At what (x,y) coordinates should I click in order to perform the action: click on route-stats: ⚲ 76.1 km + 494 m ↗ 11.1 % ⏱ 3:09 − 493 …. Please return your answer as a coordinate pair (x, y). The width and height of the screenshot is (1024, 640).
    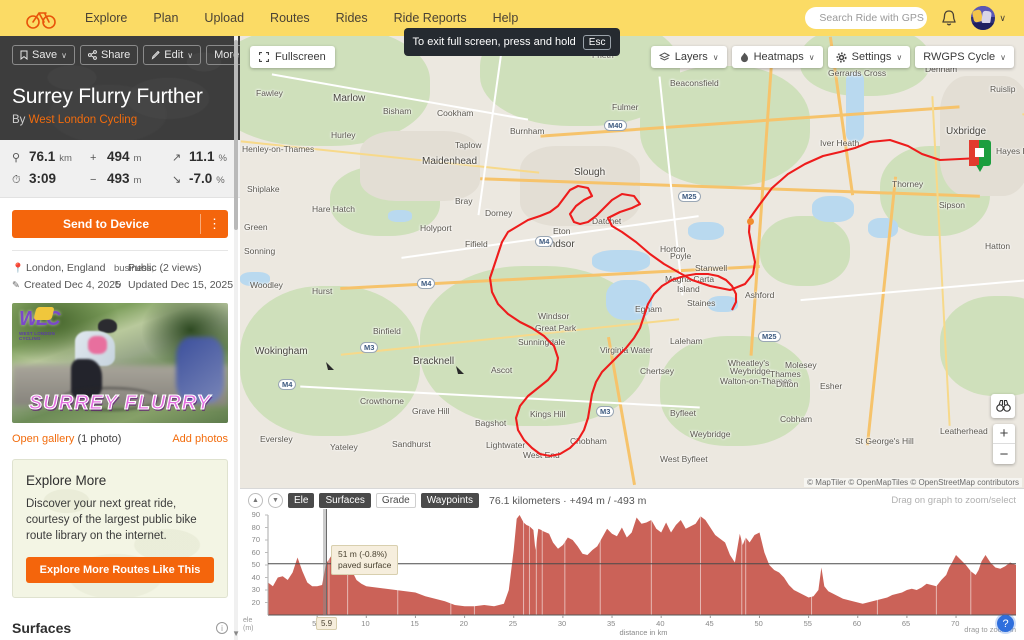
    Looking at the image, I should click on (120, 169).